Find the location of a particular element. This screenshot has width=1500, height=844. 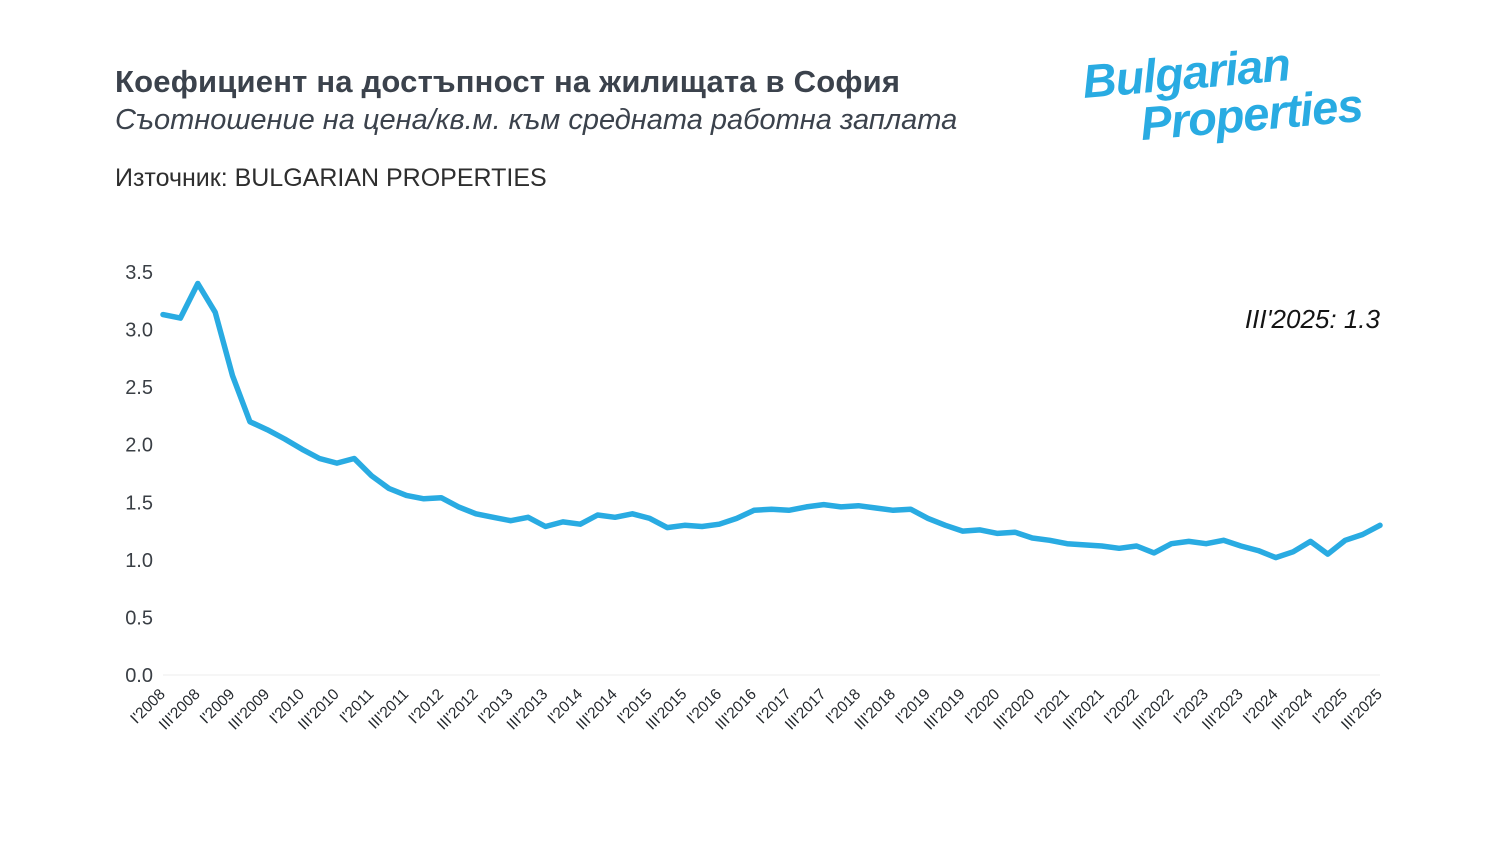

y-axis-tick-label: 2.5 is located at coordinates (139, 388).